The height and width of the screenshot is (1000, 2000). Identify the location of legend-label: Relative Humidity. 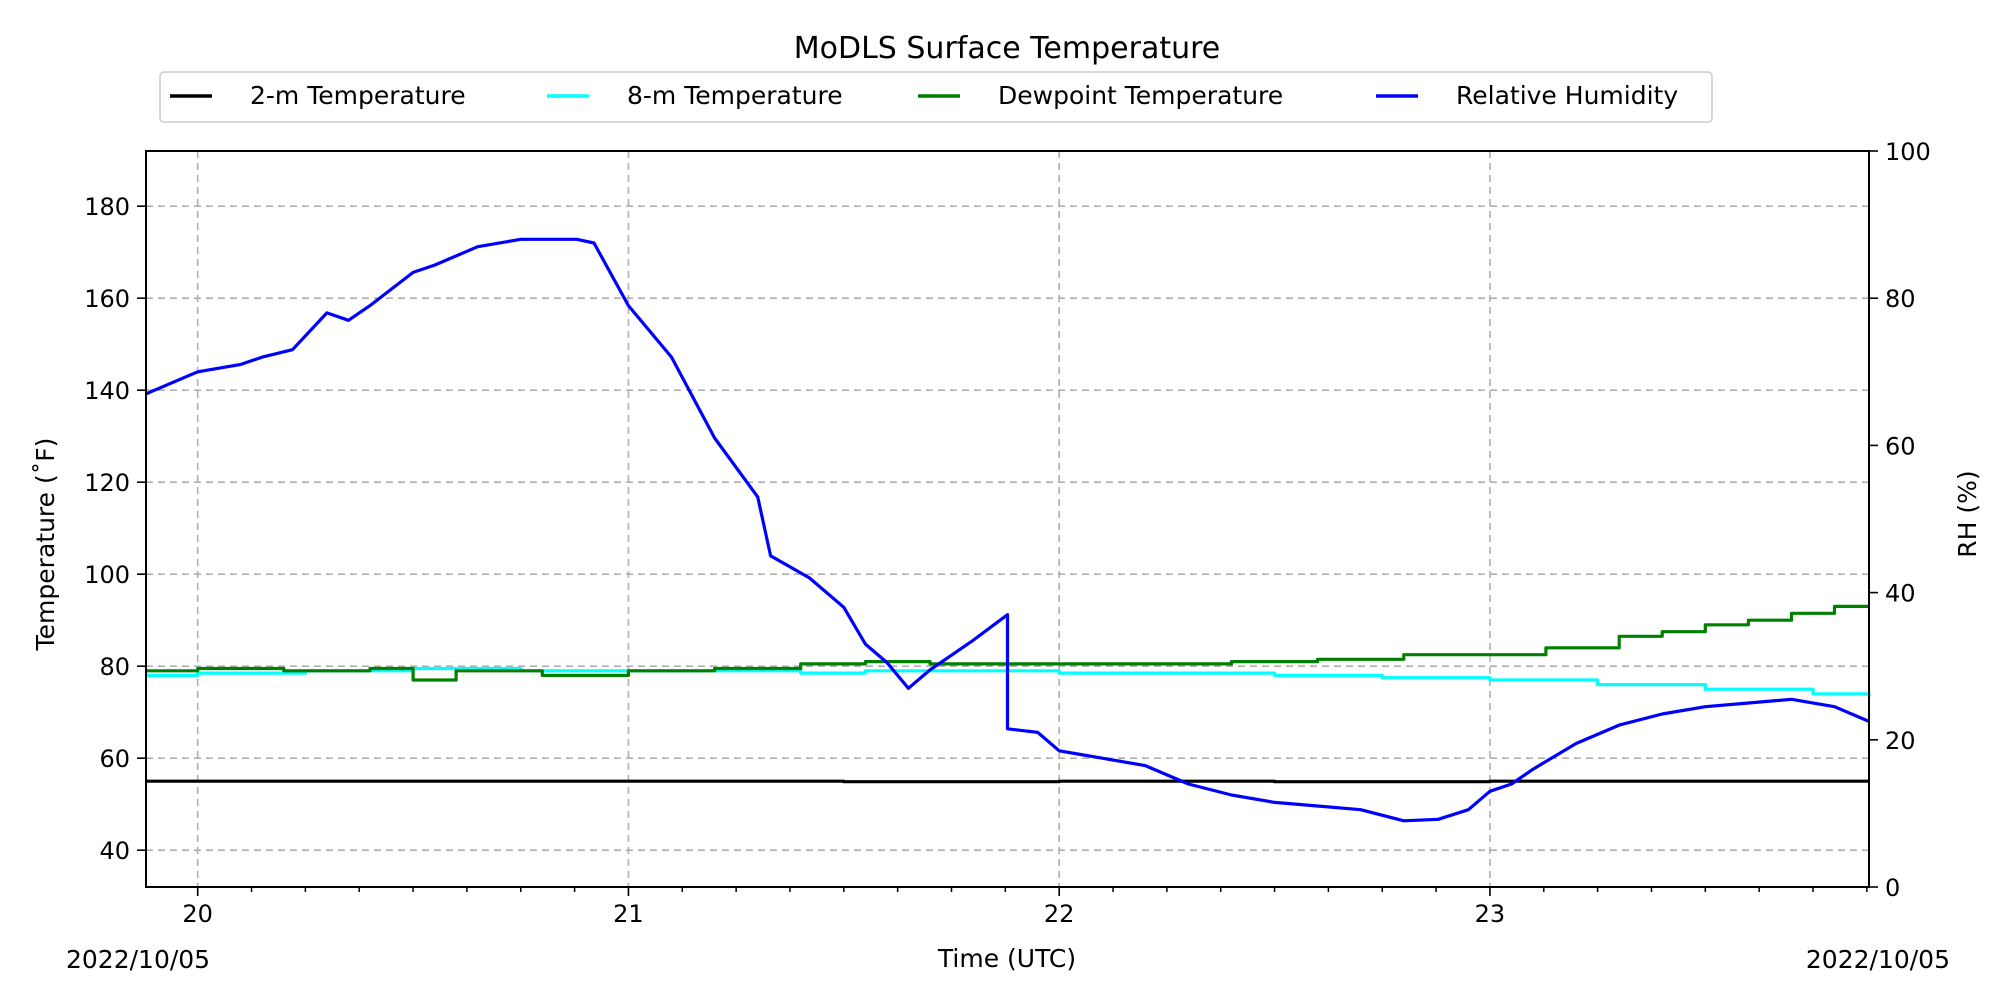
(1567, 95).